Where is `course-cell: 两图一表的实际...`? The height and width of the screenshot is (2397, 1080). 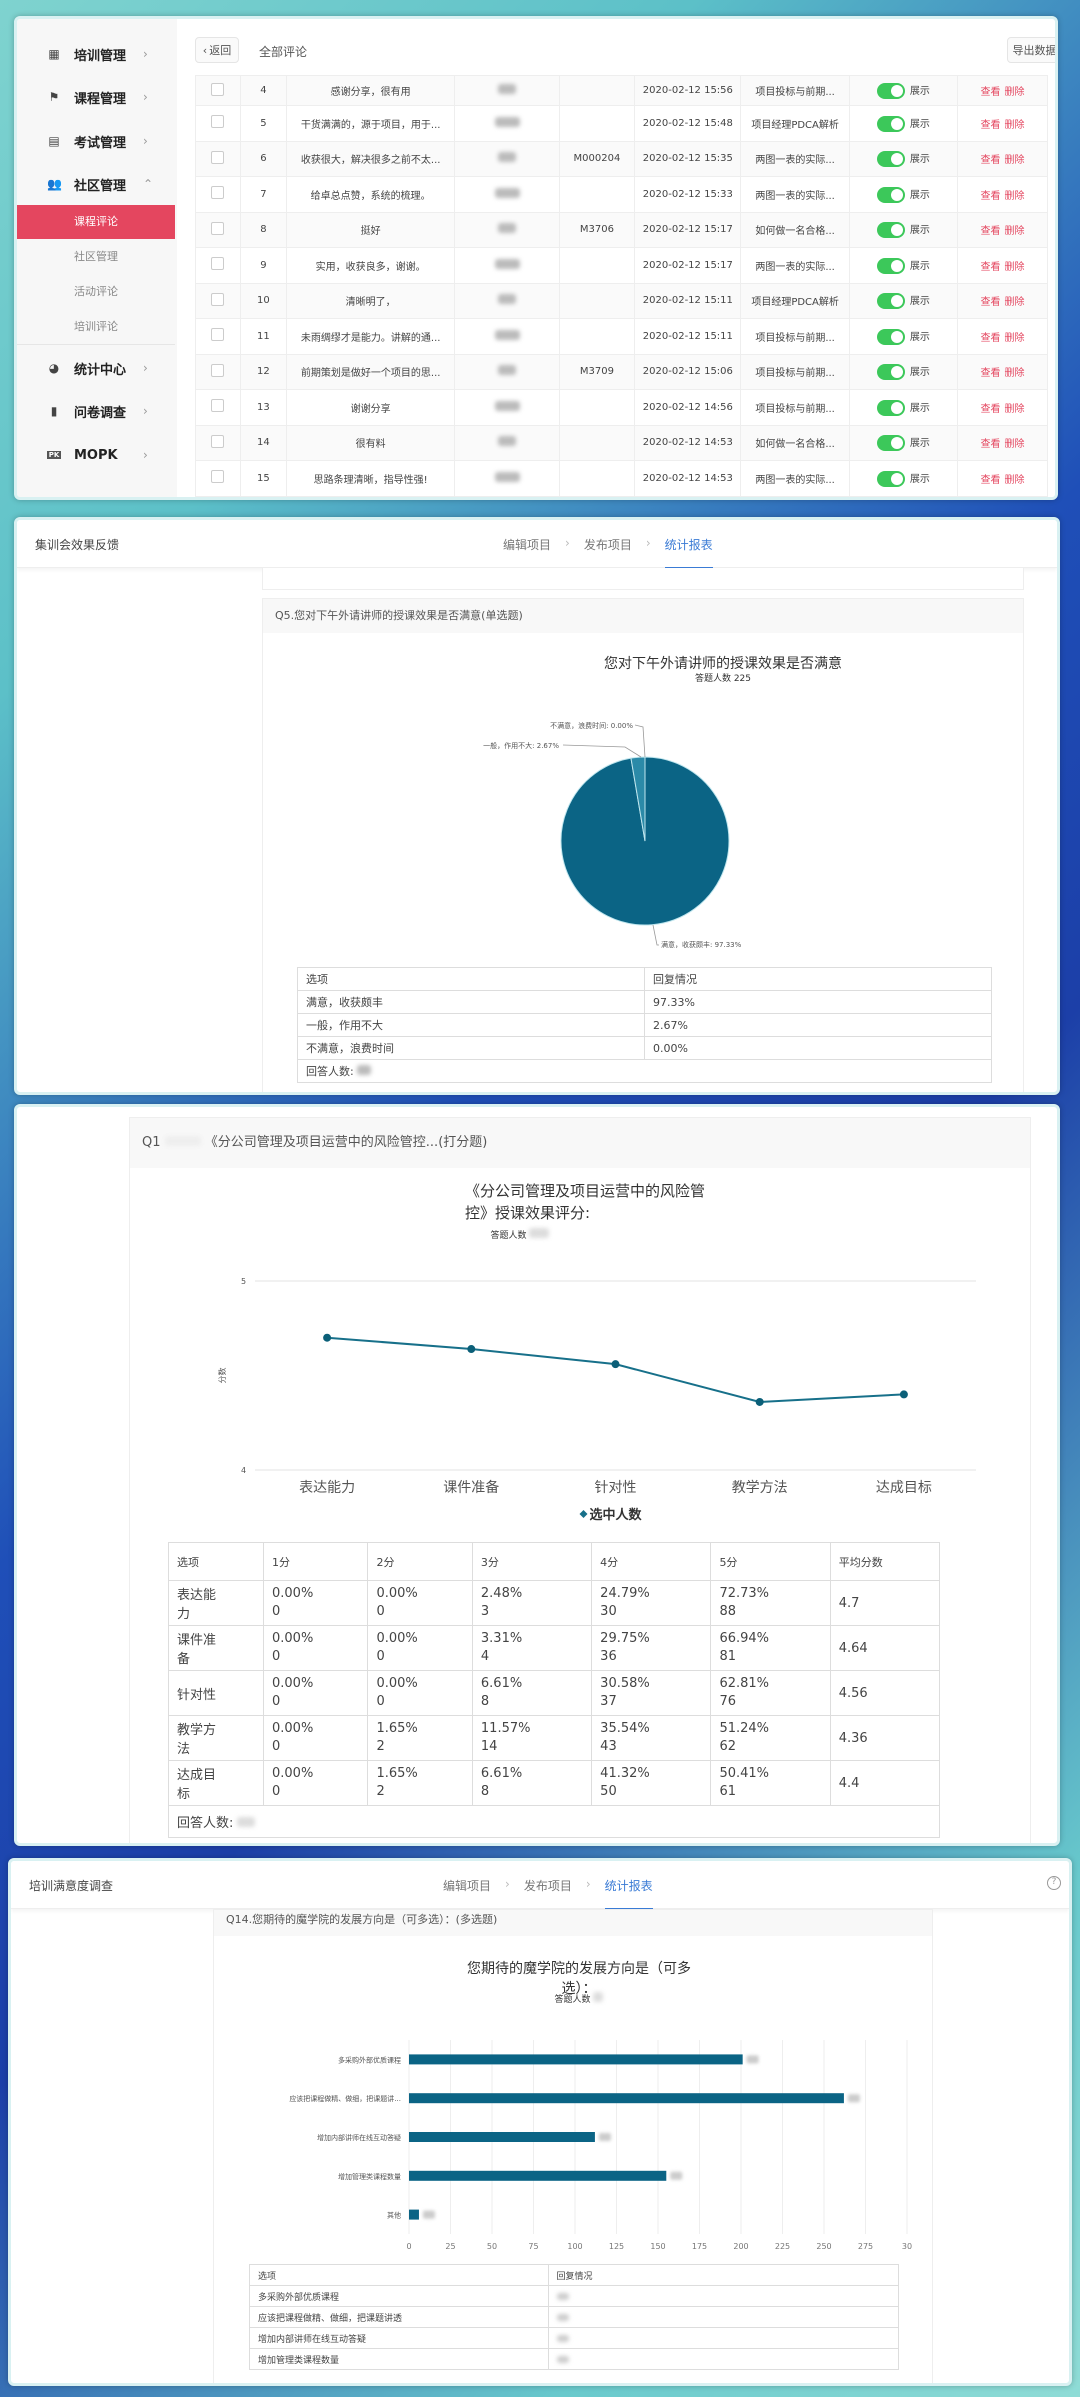 course-cell: 两图一表的实际... is located at coordinates (795, 478).